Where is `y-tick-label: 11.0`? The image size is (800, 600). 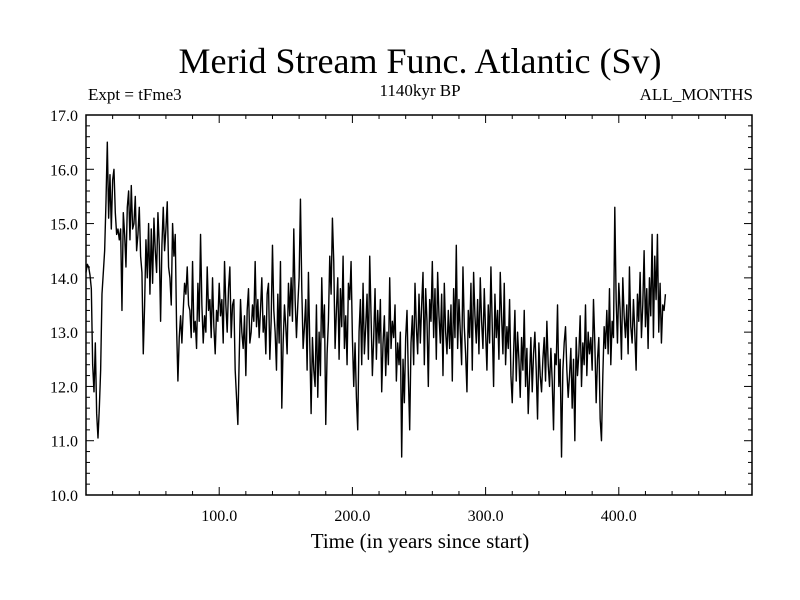 y-tick-label: 11.0 is located at coordinates (64, 442).